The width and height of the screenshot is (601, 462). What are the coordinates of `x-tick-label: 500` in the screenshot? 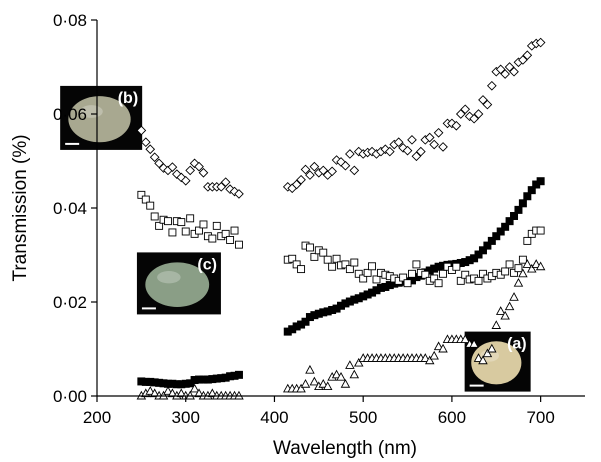 It's located at (363, 417).